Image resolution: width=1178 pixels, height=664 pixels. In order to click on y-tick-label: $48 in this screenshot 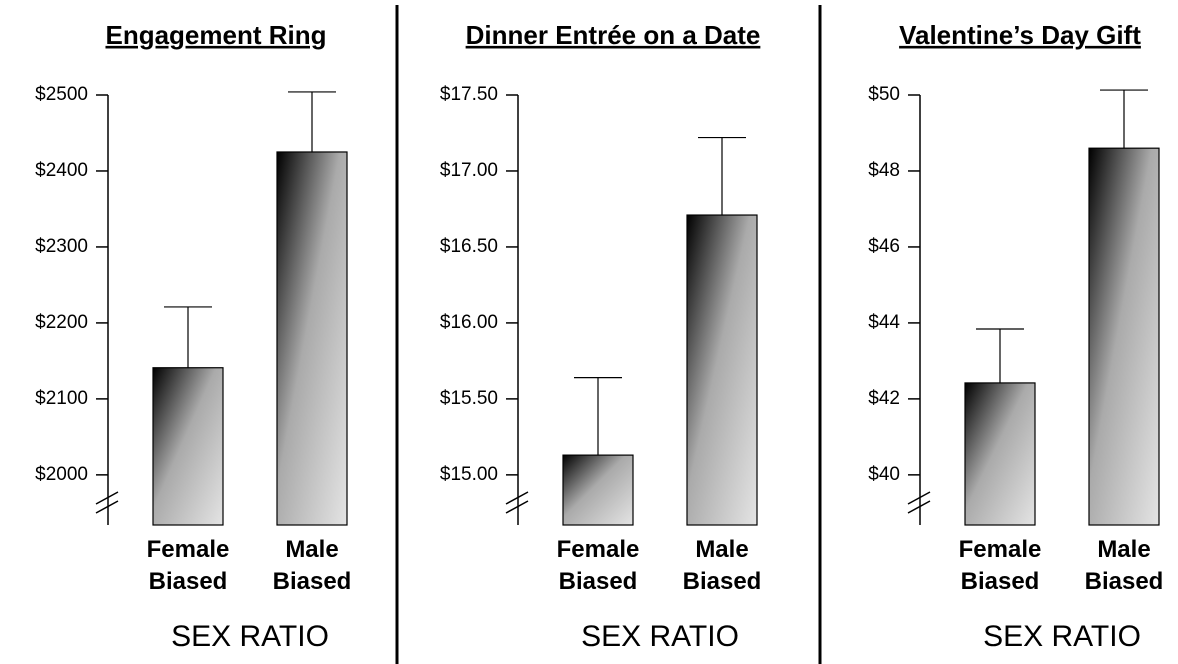, I will do `click(884, 170)`.